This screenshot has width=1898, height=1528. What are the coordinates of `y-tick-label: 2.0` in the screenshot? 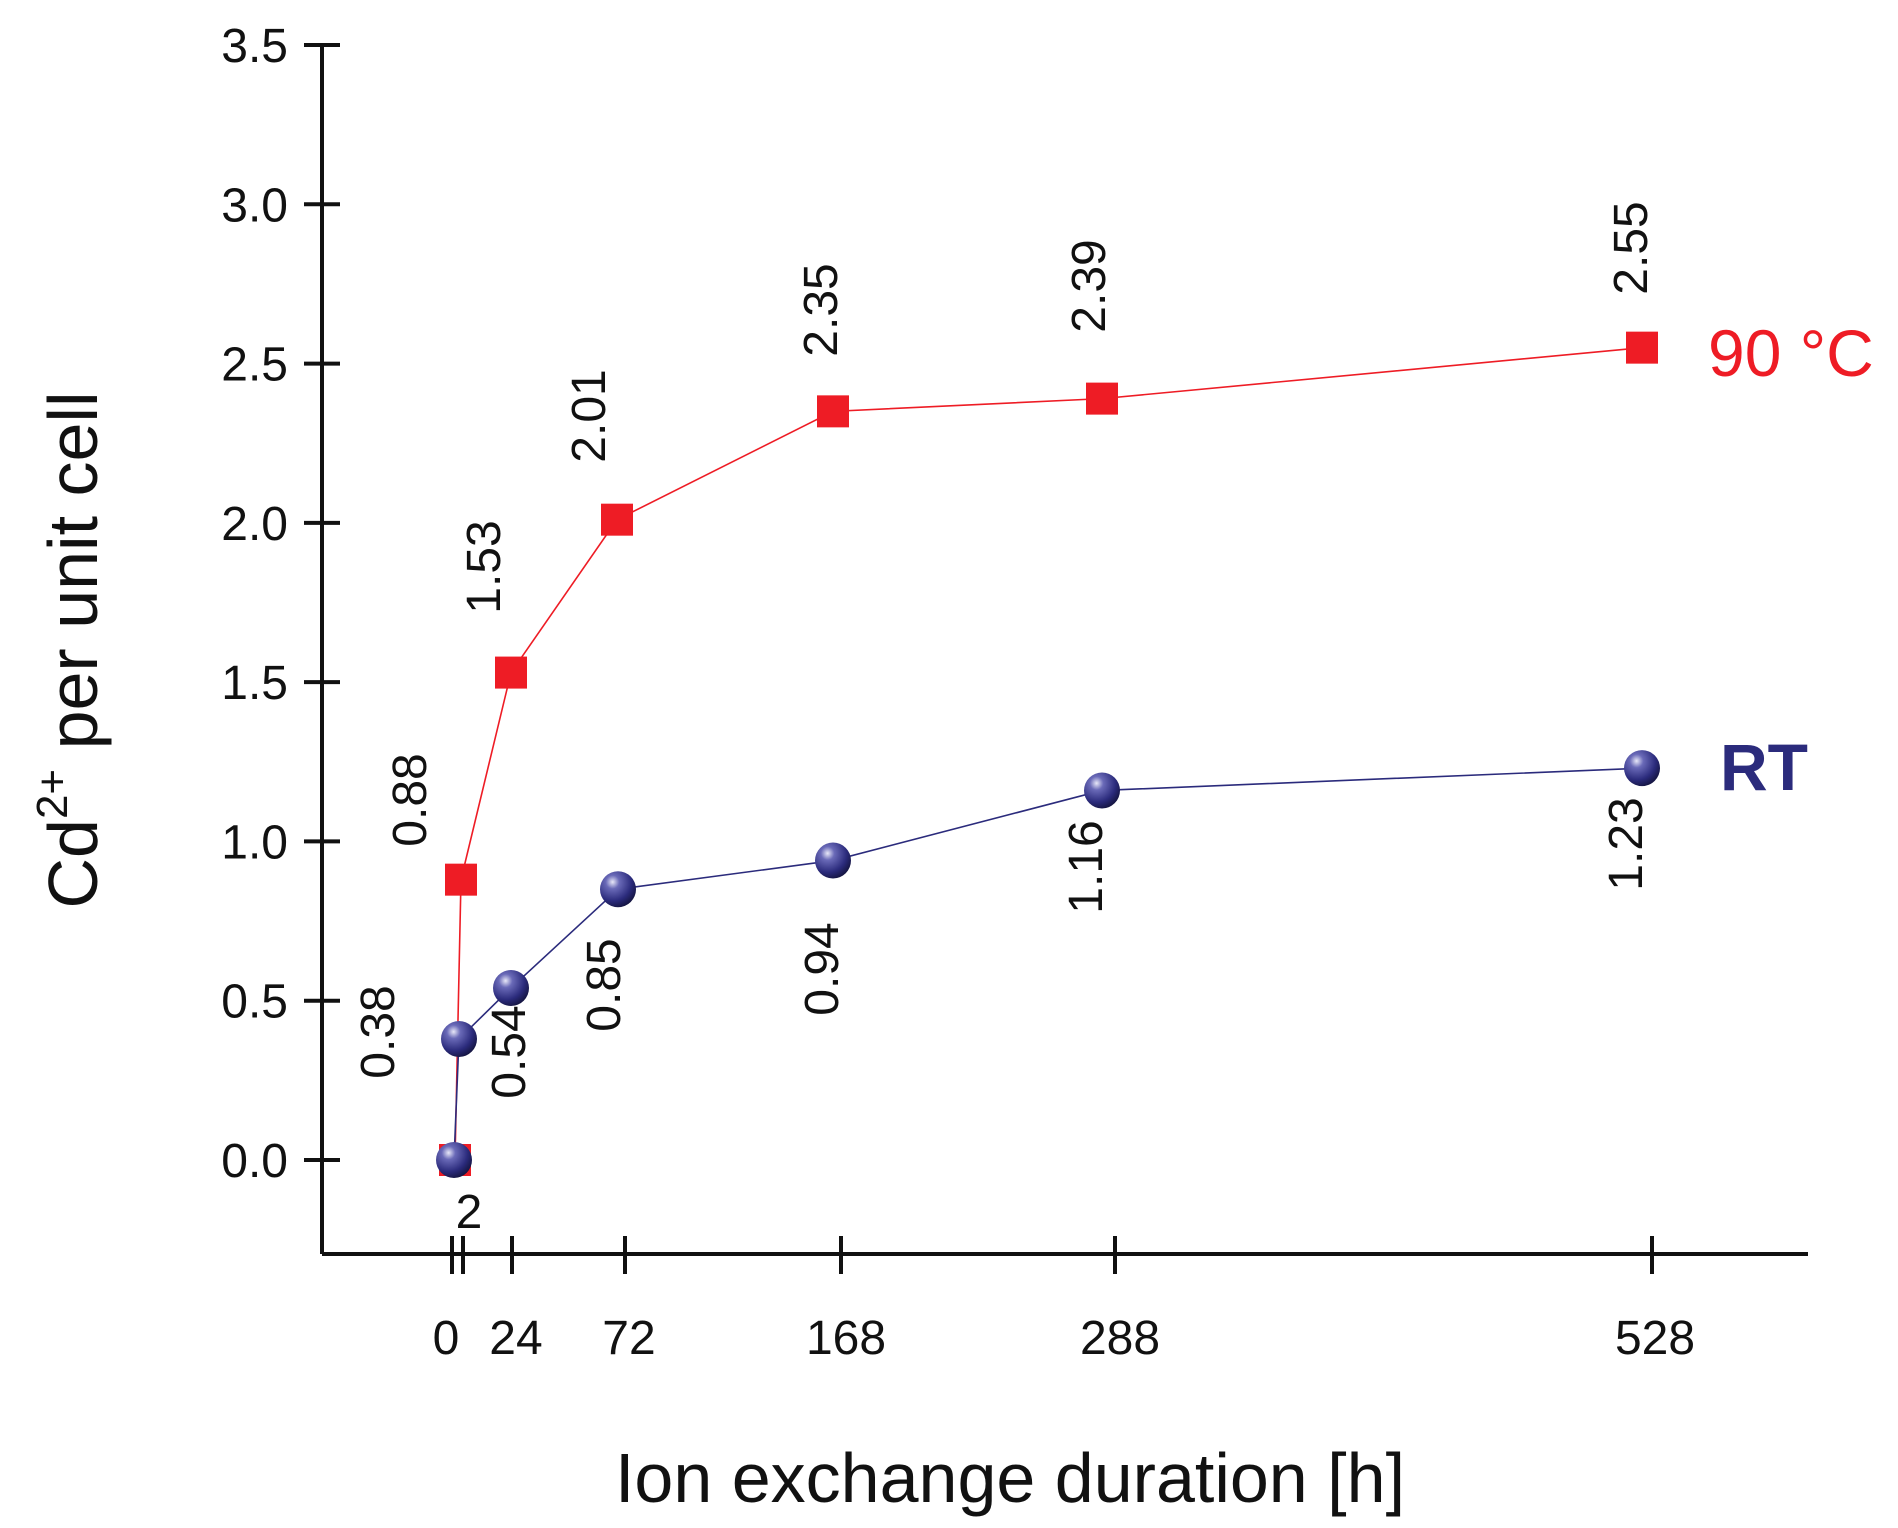 It's located at (254, 524).